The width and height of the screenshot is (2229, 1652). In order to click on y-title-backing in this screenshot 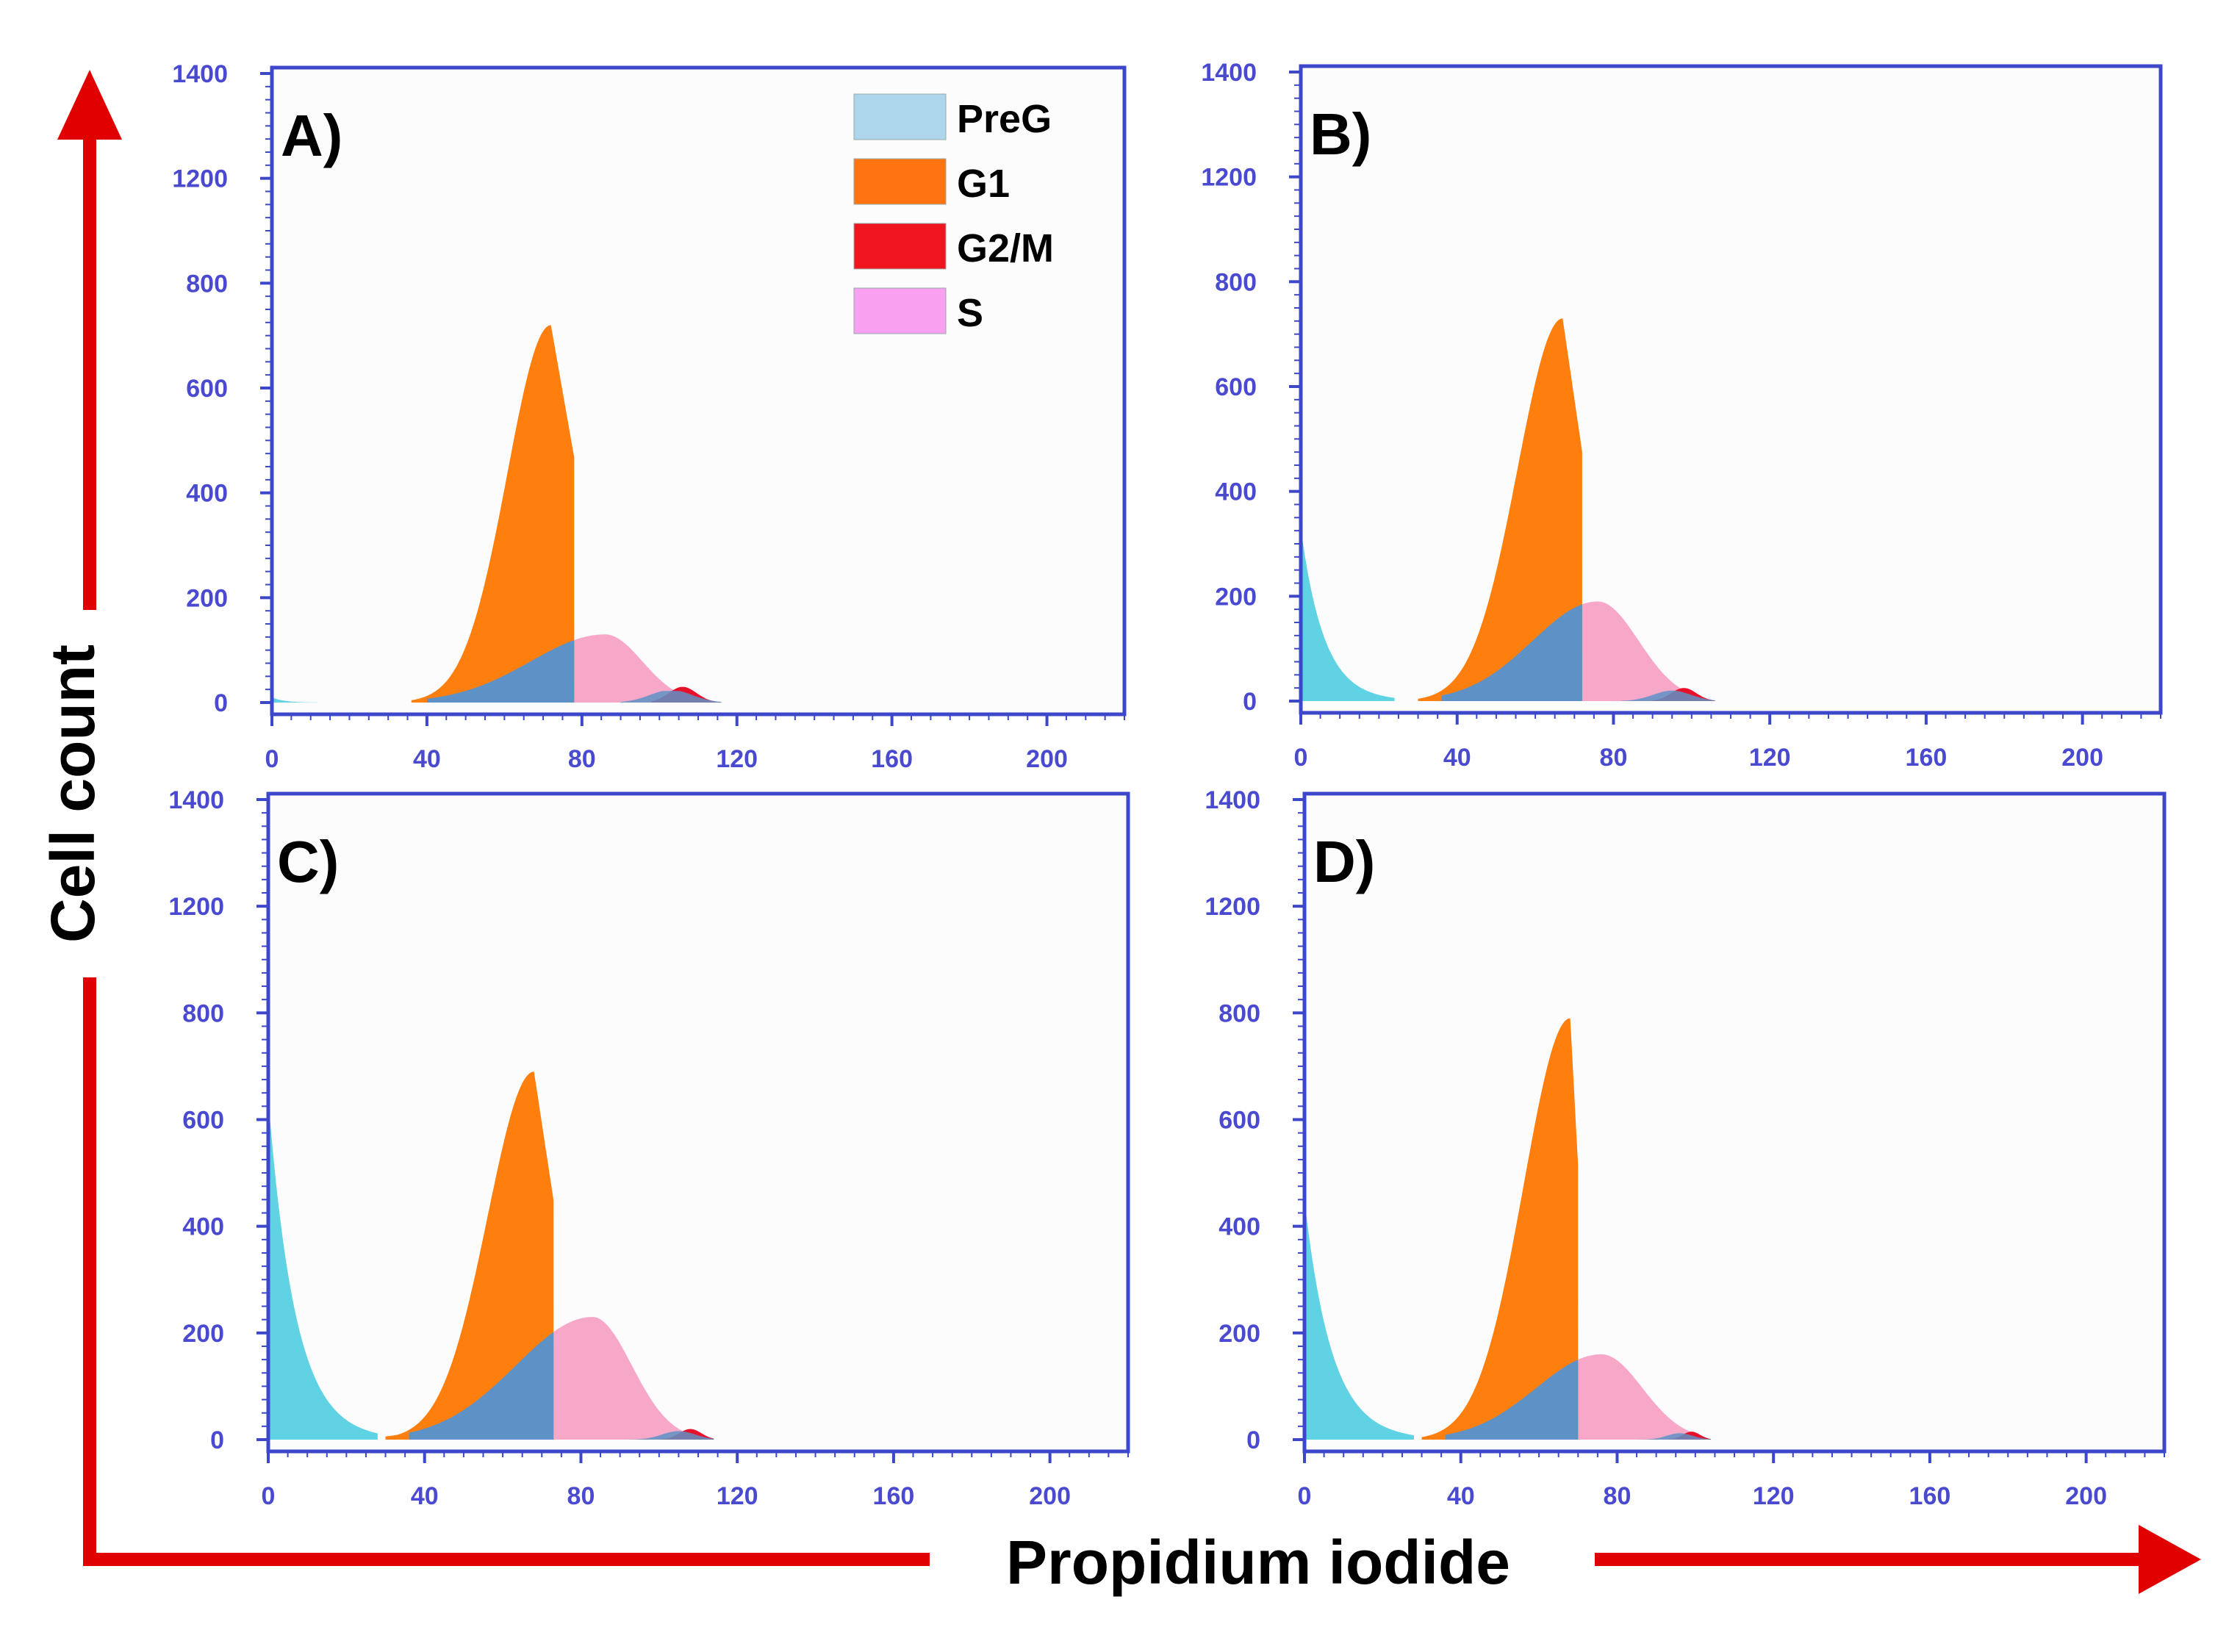, I will do `click(88, 793)`.